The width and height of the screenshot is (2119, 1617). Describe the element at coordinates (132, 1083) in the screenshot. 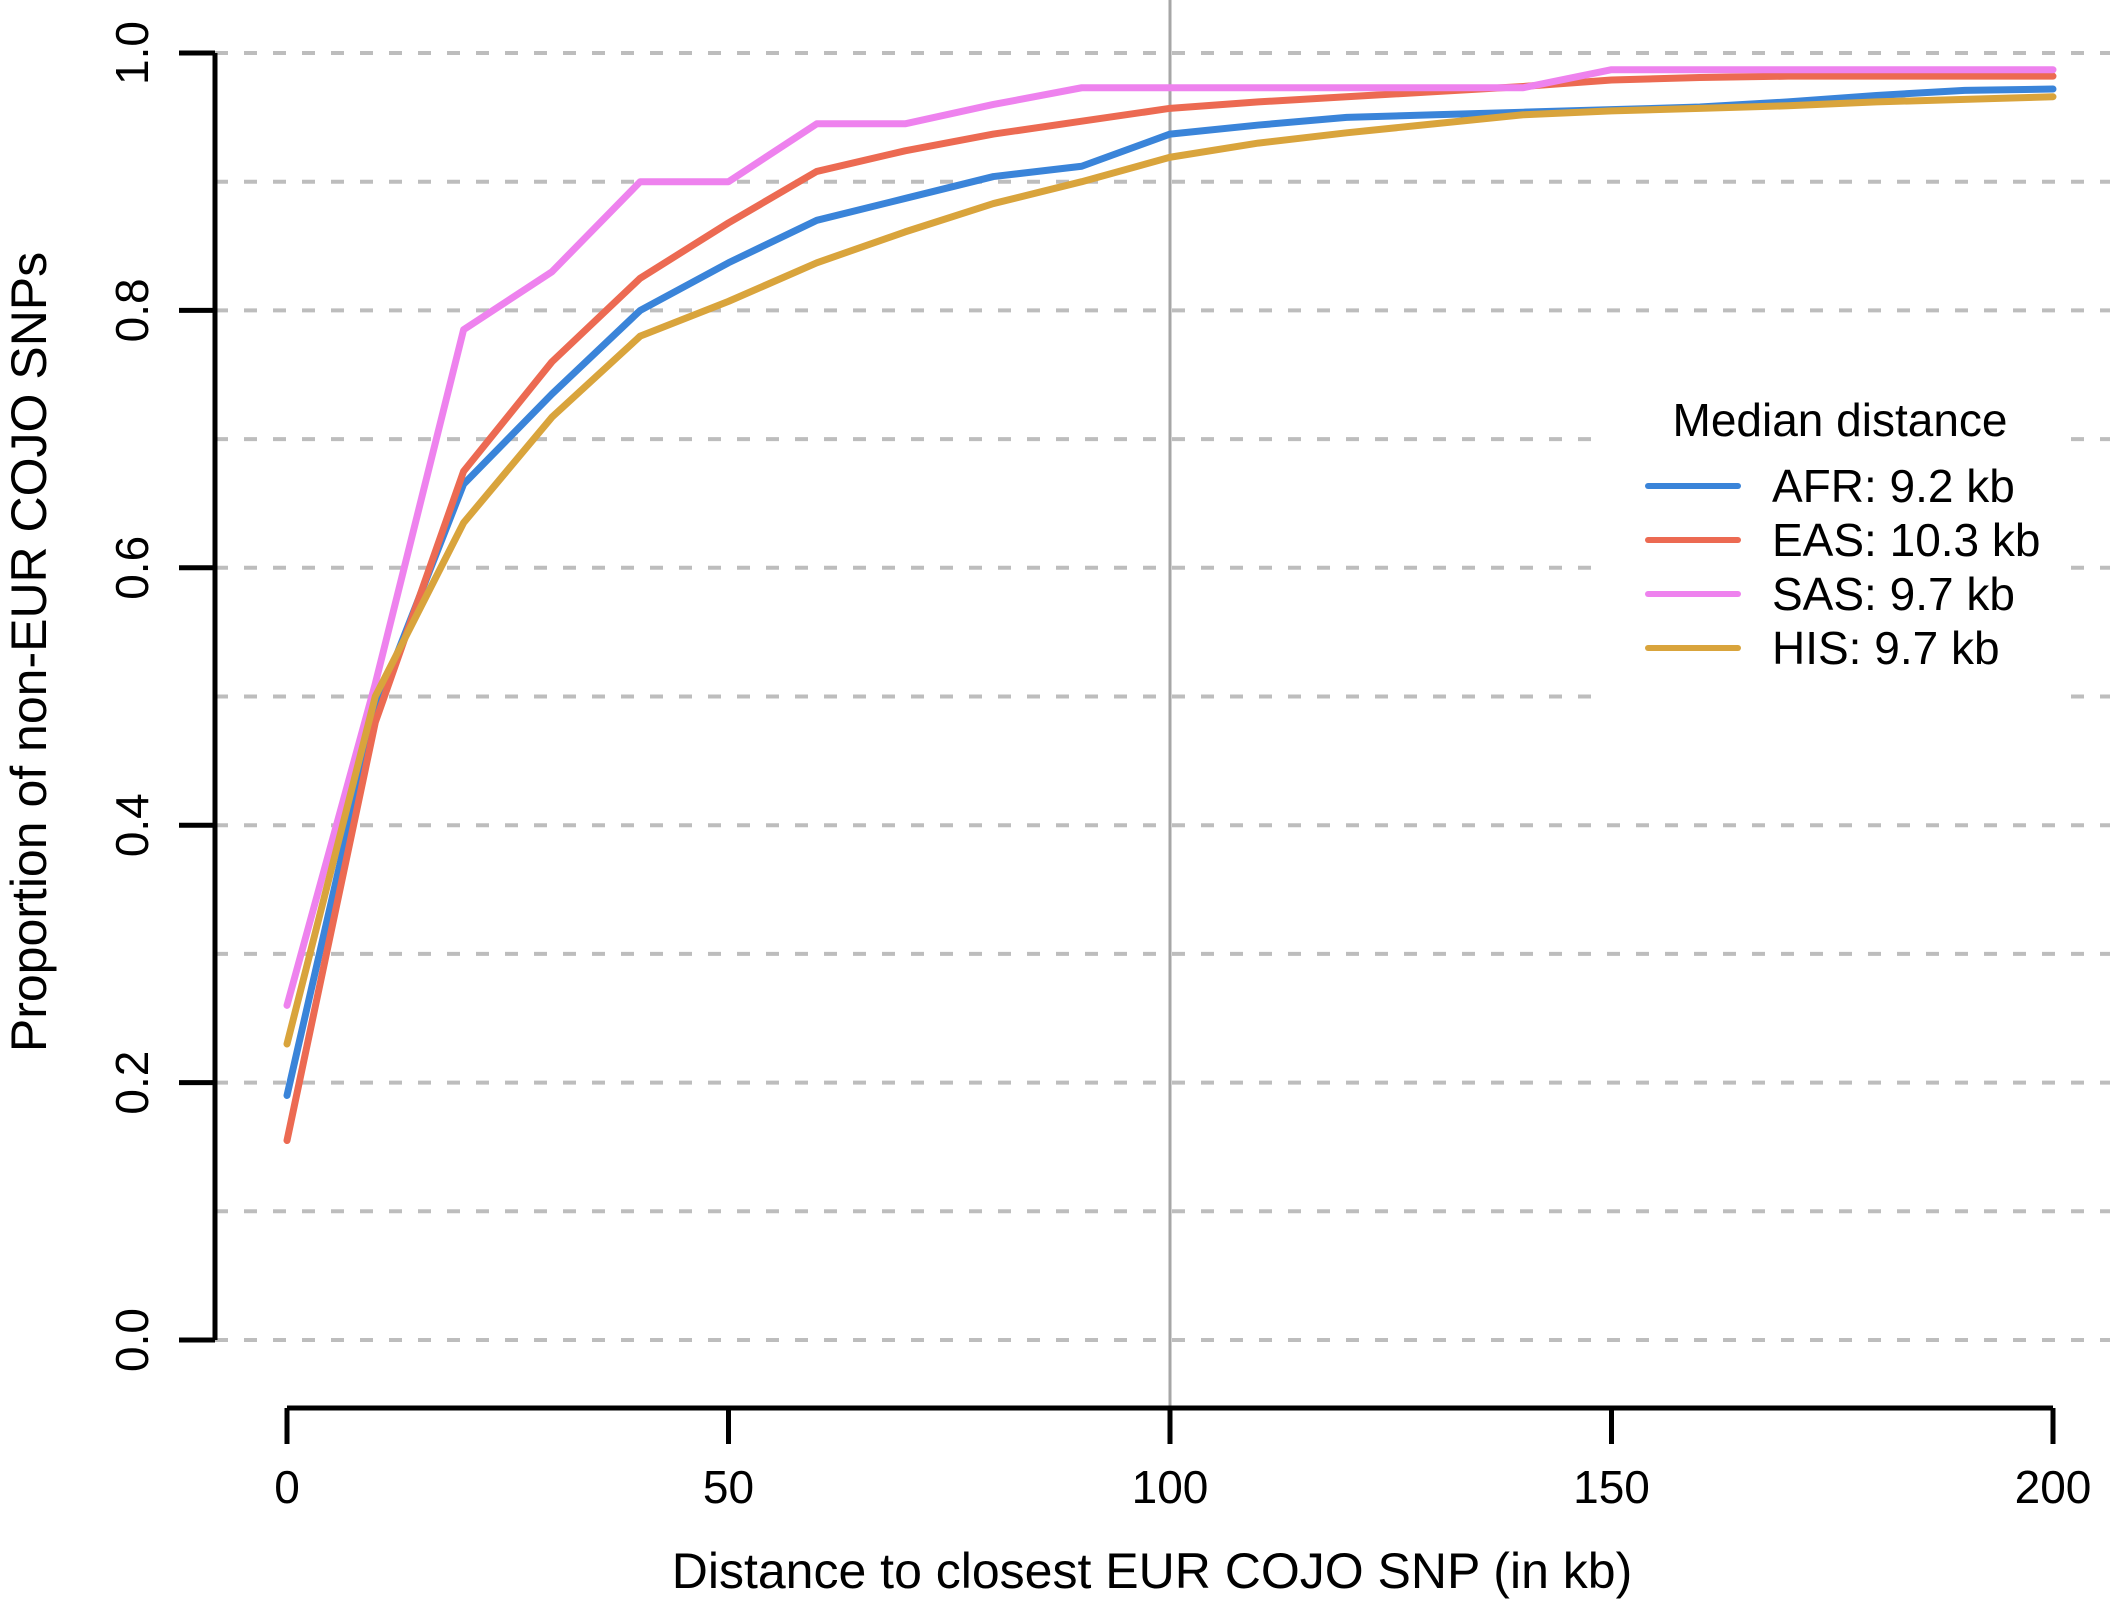

I see `y-tick-label: 0.2` at that location.